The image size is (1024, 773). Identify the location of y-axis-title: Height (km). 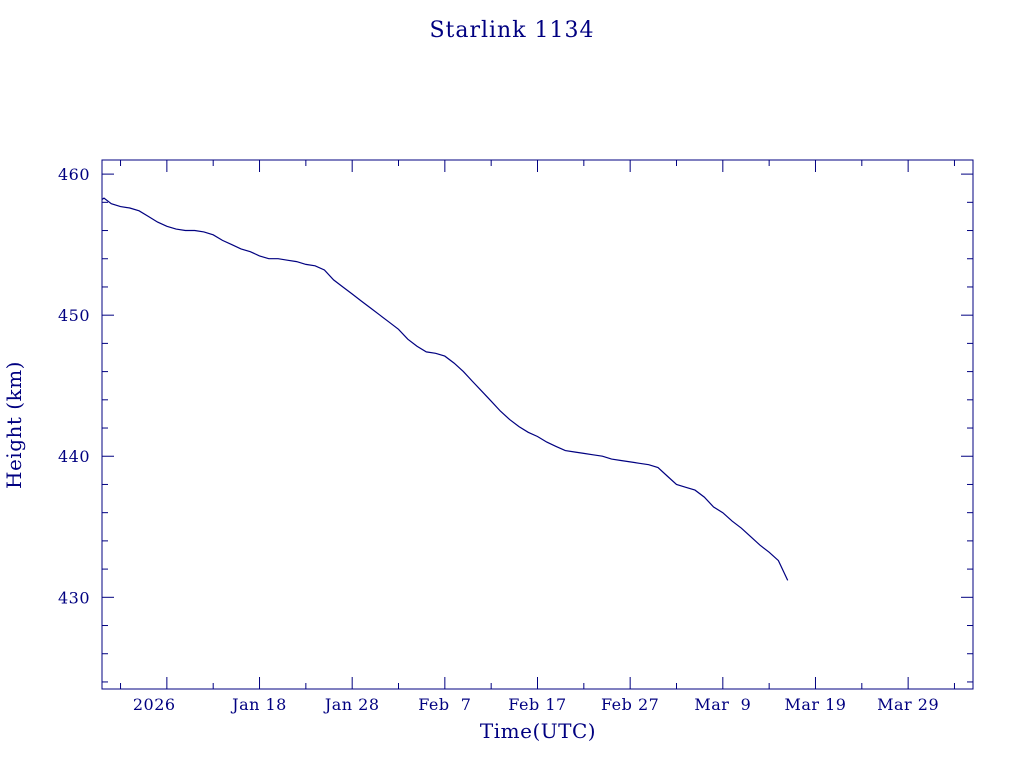
(14, 425).